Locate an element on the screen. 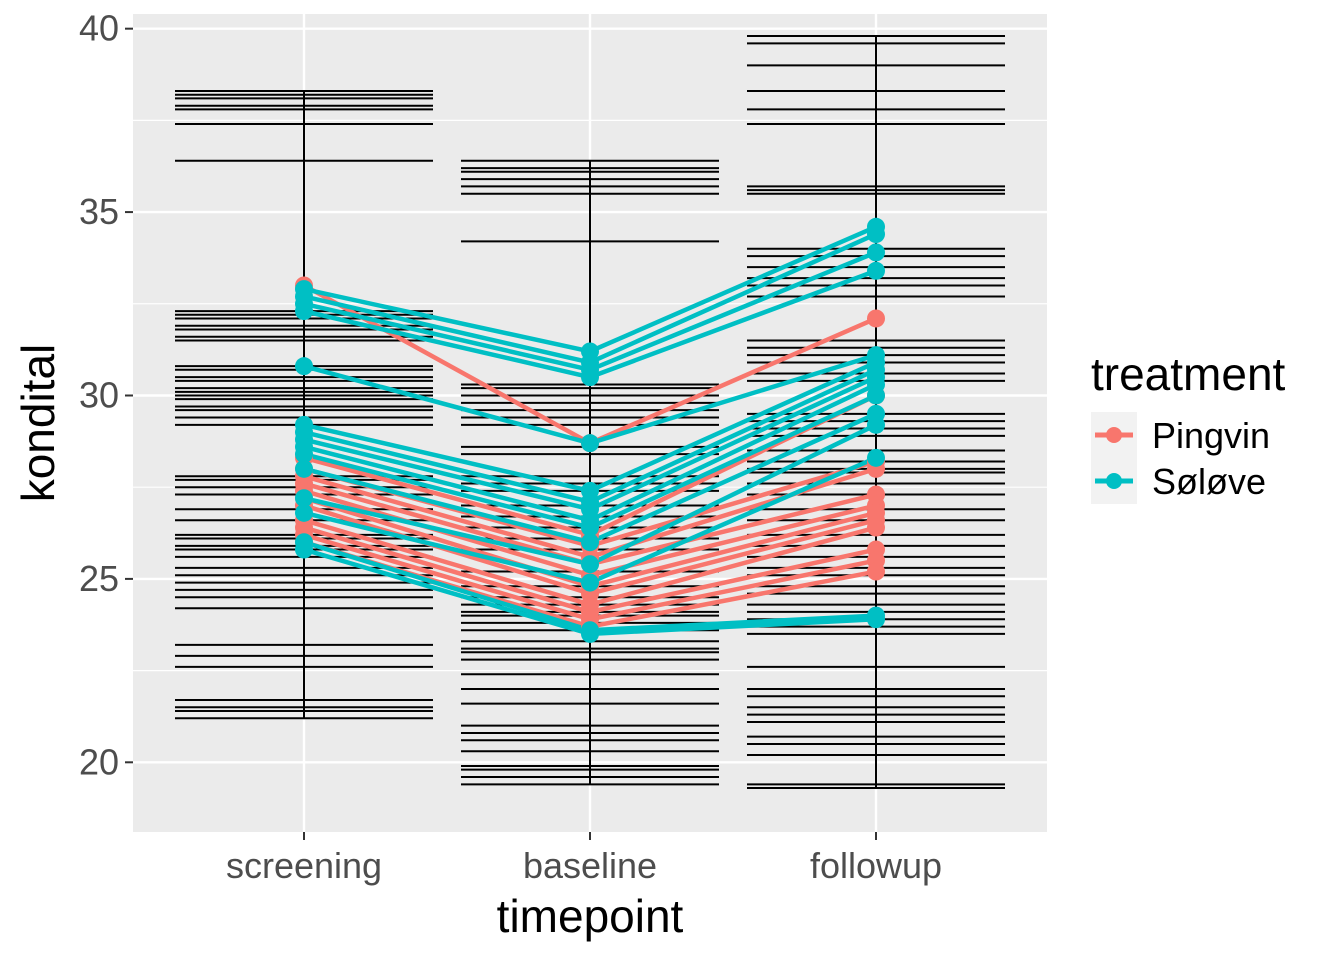 The image size is (1344, 960). legend-label: Søløve is located at coordinates (1209, 481).